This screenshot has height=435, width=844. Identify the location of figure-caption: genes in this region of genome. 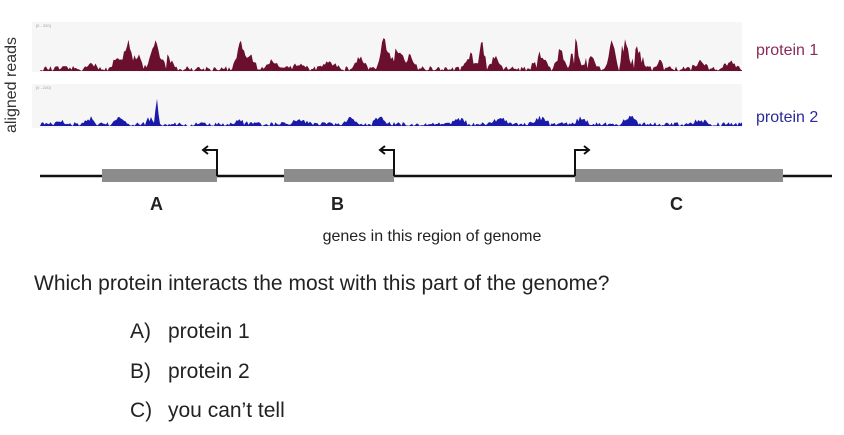
(432, 236).